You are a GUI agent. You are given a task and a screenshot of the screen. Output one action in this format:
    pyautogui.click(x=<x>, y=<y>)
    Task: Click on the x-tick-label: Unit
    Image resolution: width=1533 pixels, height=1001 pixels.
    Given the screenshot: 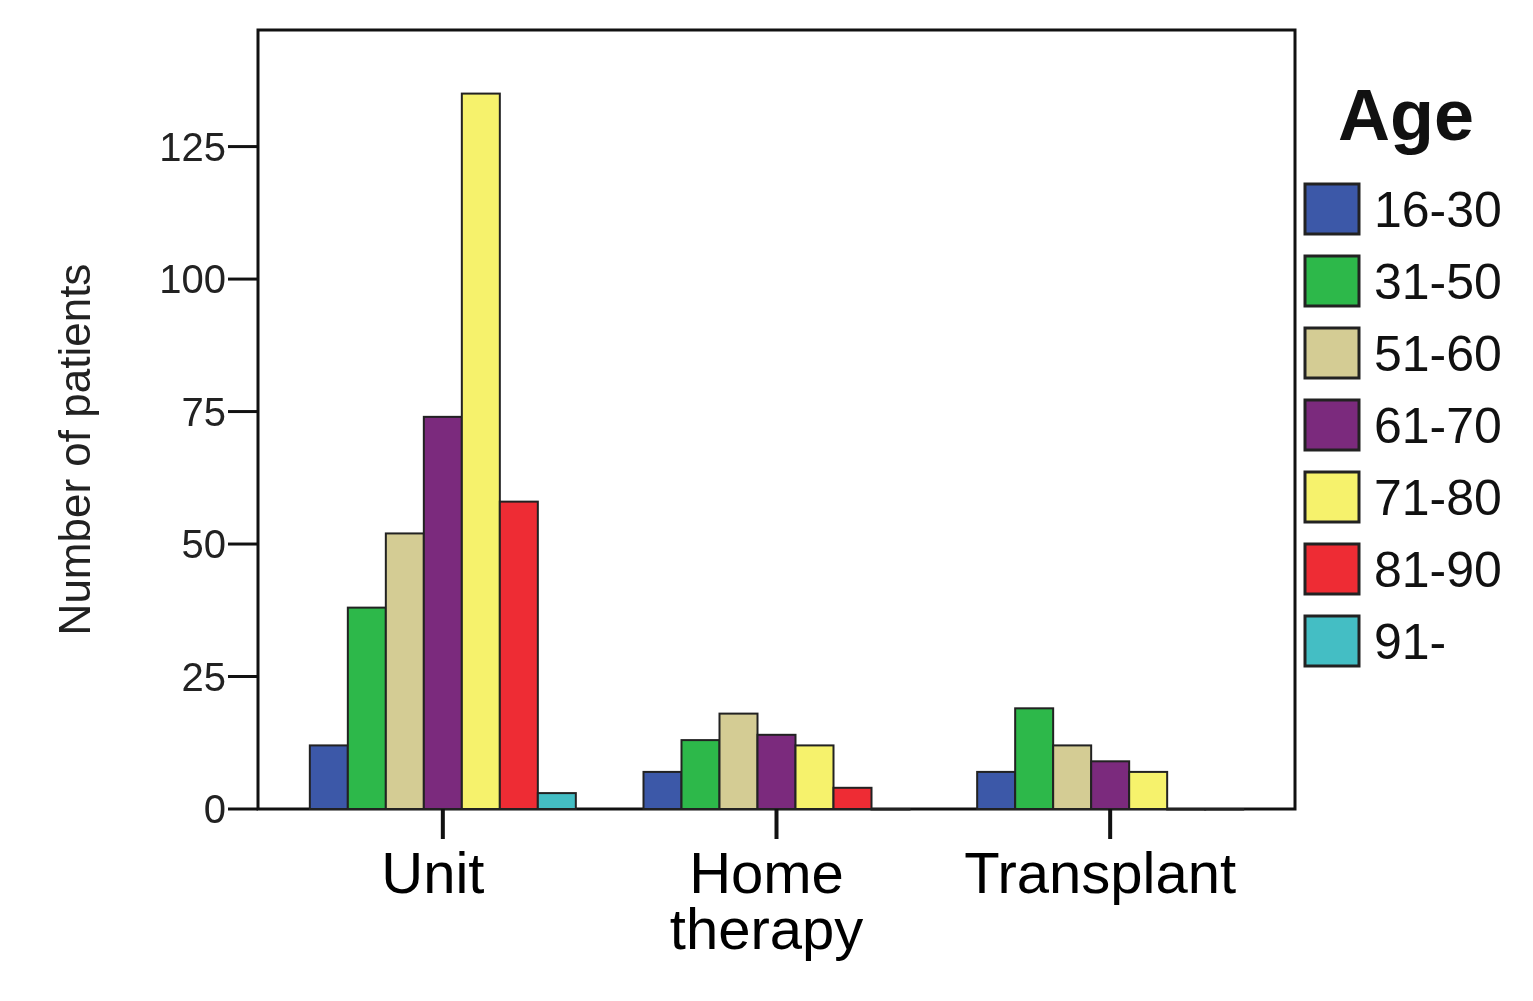 What is the action you would take?
    pyautogui.click(x=433, y=872)
    